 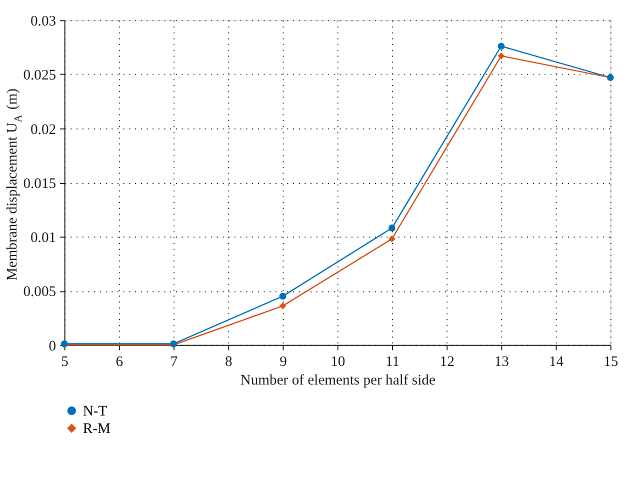 I want to click on y-tick-label: 0.03, so click(x=43, y=22).